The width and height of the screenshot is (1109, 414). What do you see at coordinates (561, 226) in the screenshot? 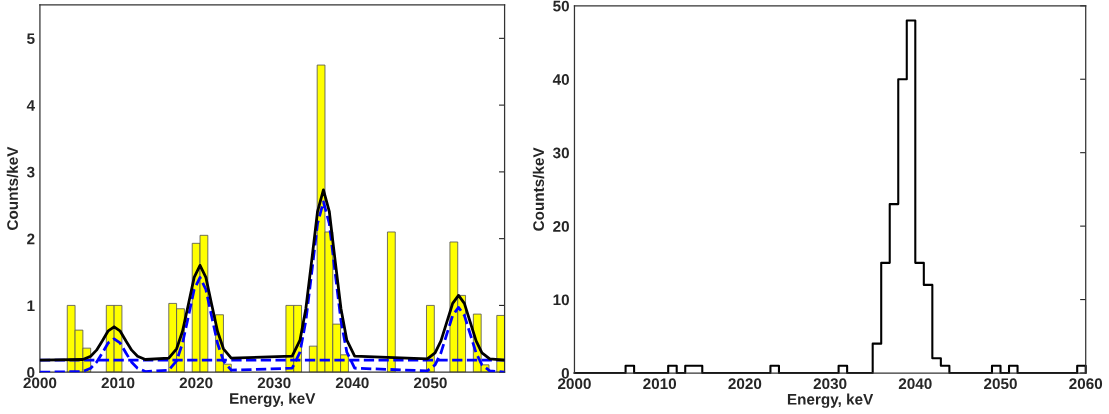
I see `y-tick-label: 20` at bounding box center [561, 226].